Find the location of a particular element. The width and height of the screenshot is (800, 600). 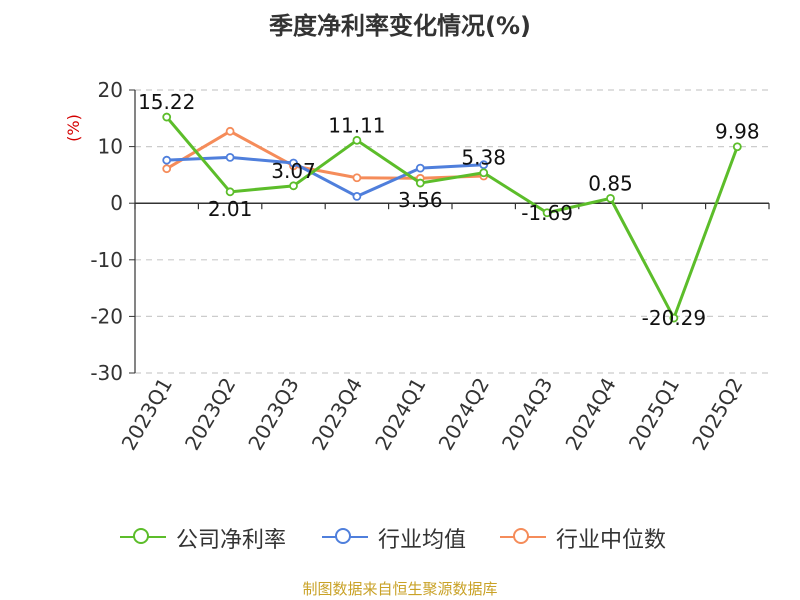

data-label: 3.07 is located at coordinates (293, 171).